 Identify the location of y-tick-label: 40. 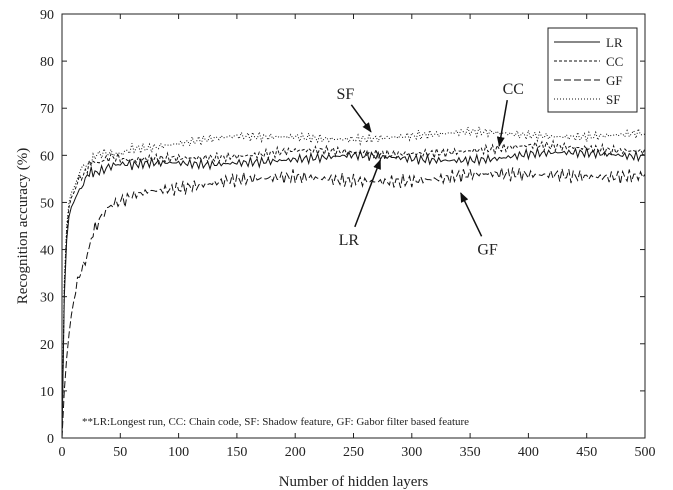
(47, 251).